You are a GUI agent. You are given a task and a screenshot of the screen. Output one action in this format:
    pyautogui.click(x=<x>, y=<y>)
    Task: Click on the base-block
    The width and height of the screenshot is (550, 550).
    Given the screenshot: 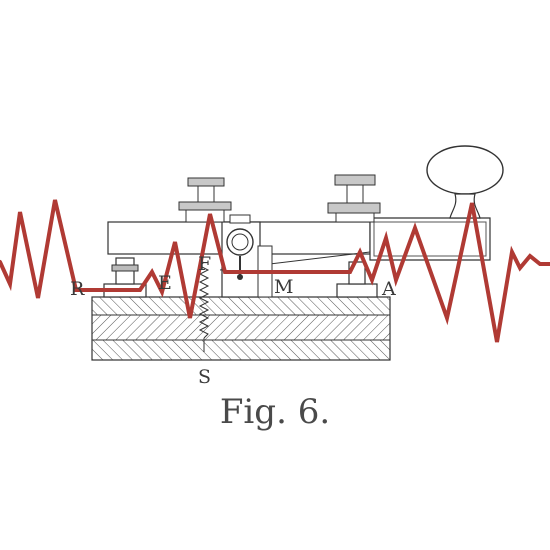 What is the action you would take?
    pyautogui.click(x=241, y=328)
    